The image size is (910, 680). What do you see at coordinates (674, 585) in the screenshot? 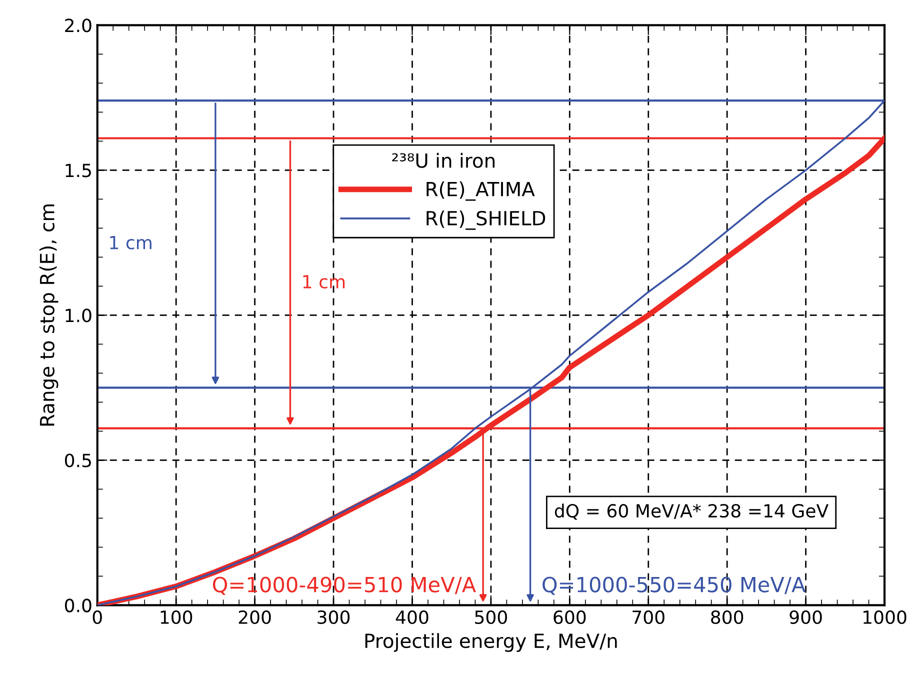
I see `annotation: Q=1000-550=450 MeV/A` at bounding box center [674, 585].